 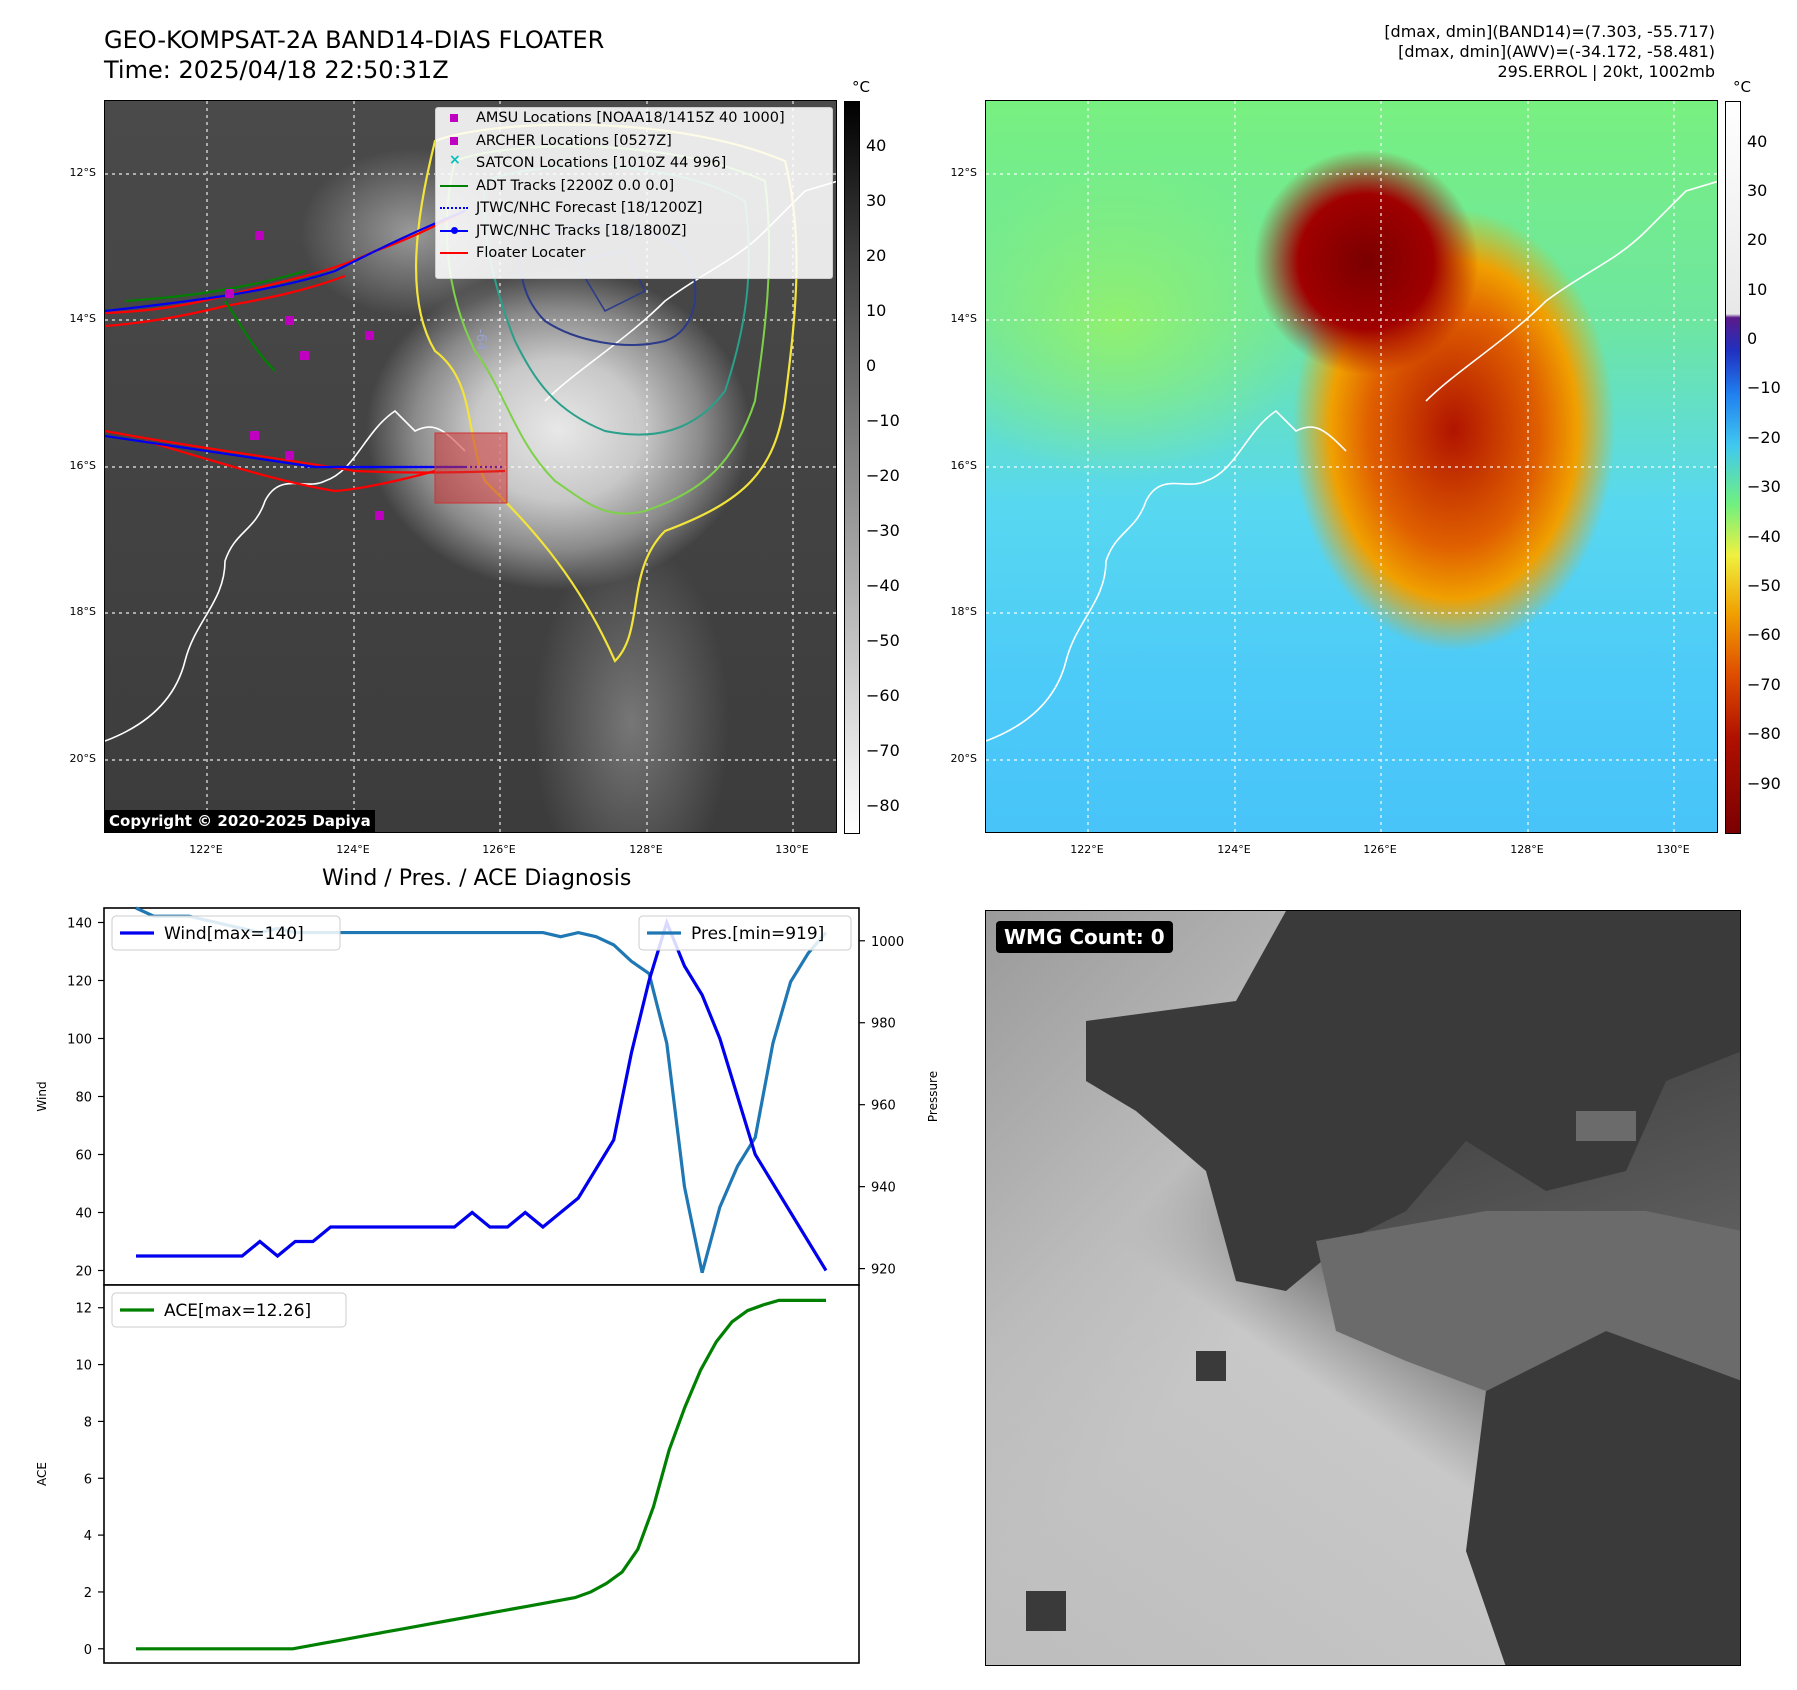 I want to click on lat-tick-label: 14°S, so click(x=82, y=318).